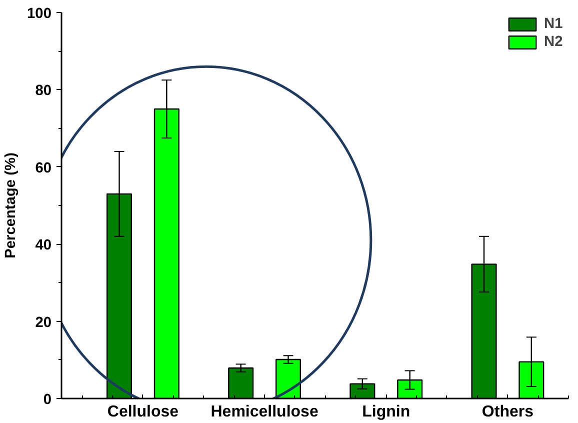  What do you see at coordinates (143, 412) in the screenshot?
I see `x-tick-label: Cellulose` at bounding box center [143, 412].